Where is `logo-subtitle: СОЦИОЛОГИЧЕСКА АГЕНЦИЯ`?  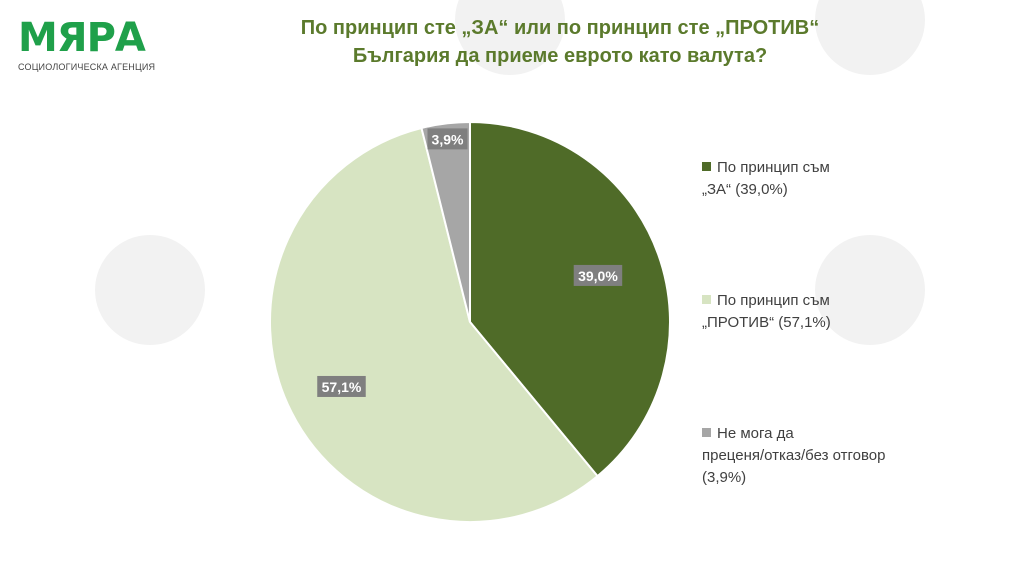
logo-subtitle: СОЦИОЛОГИЧЕСКА АГЕНЦИЯ is located at coordinates (87, 67).